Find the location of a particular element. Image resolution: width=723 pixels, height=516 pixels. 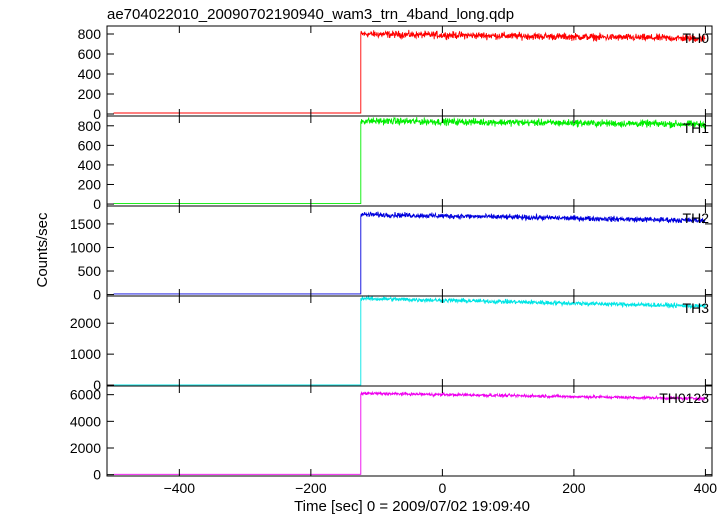

y-axis-label: Counts/sec is located at coordinates (42, 250).